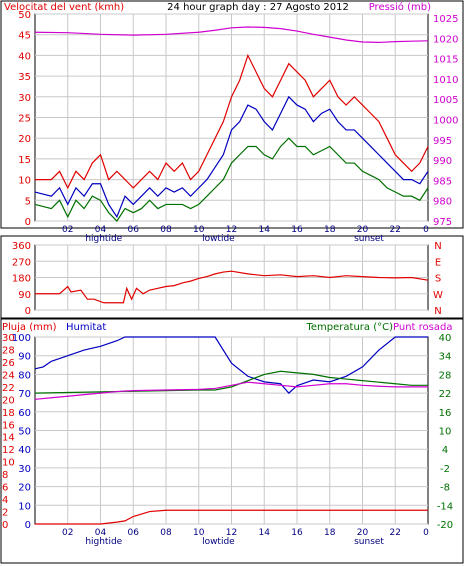 The height and width of the screenshot is (566, 465). Describe the element at coordinates (231, 35) in the screenshot. I see `series-pressure` at that location.